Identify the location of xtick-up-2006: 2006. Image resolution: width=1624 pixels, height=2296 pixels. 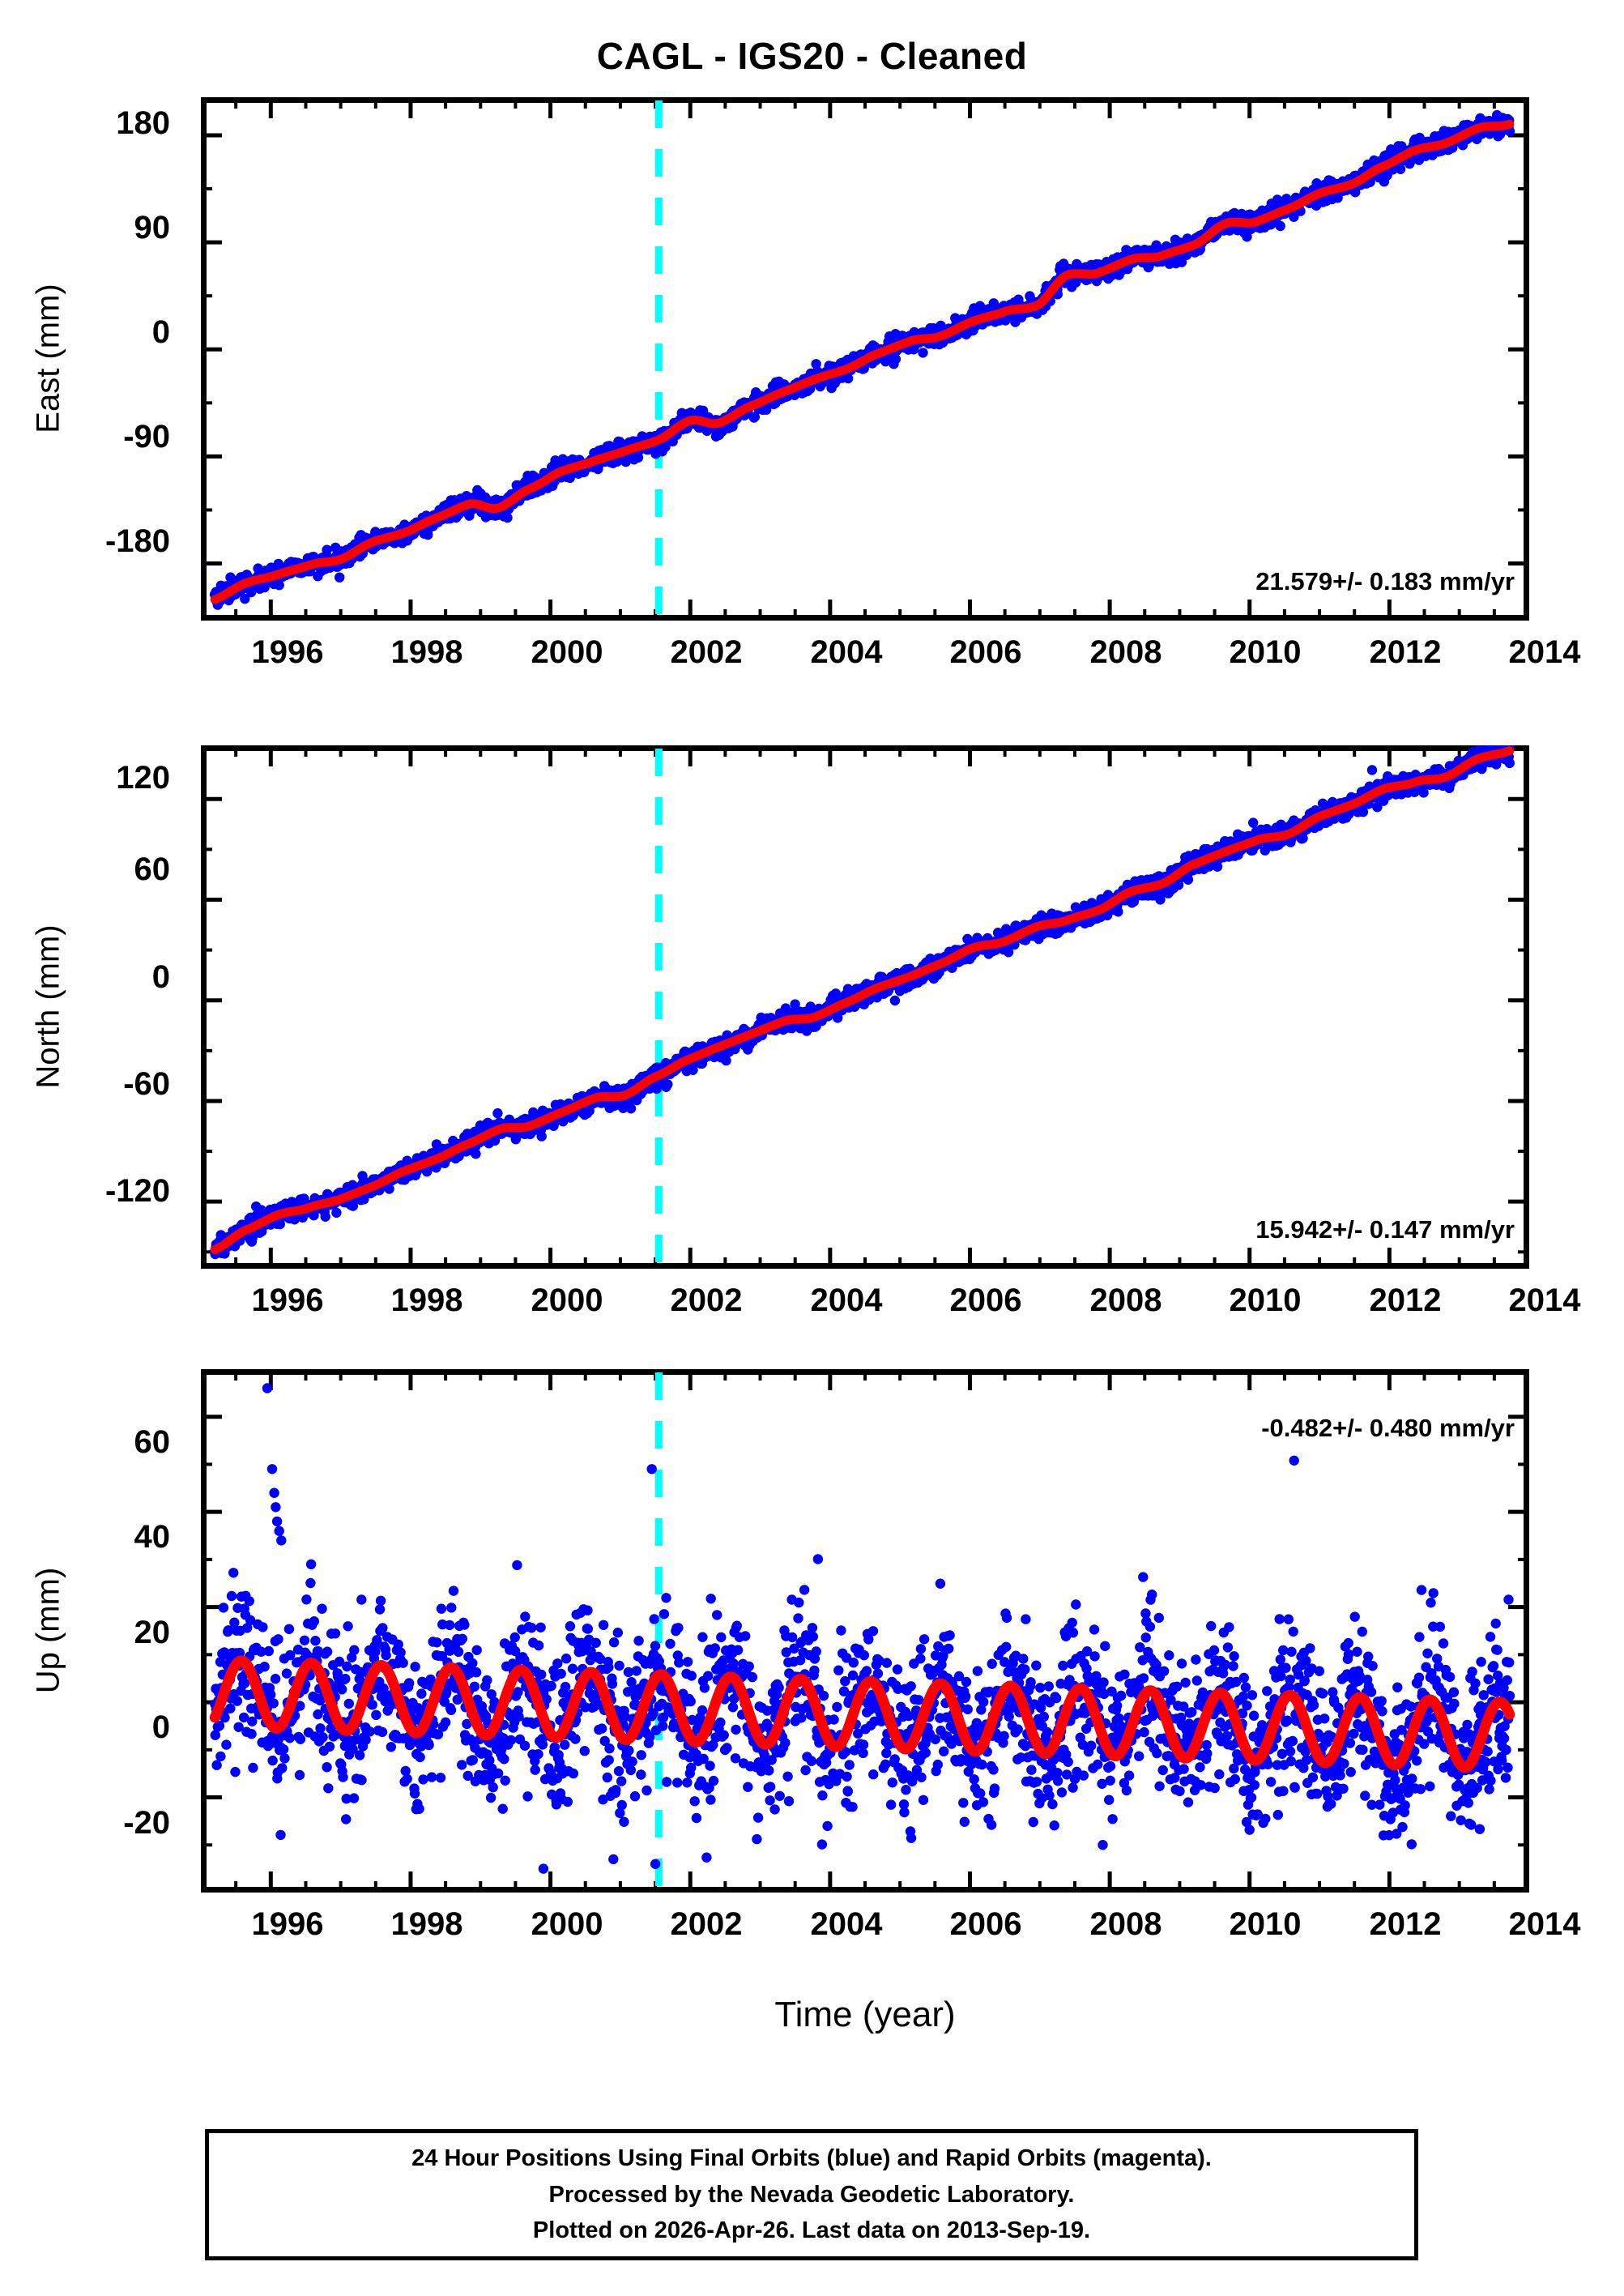
(985, 1924).